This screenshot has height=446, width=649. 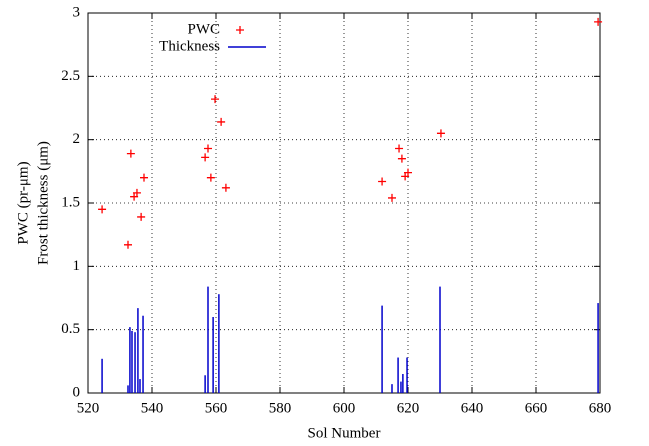 What do you see at coordinates (344, 433) in the screenshot?
I see `x-axis-label: Sol Number` at bounding box center [344, 433].